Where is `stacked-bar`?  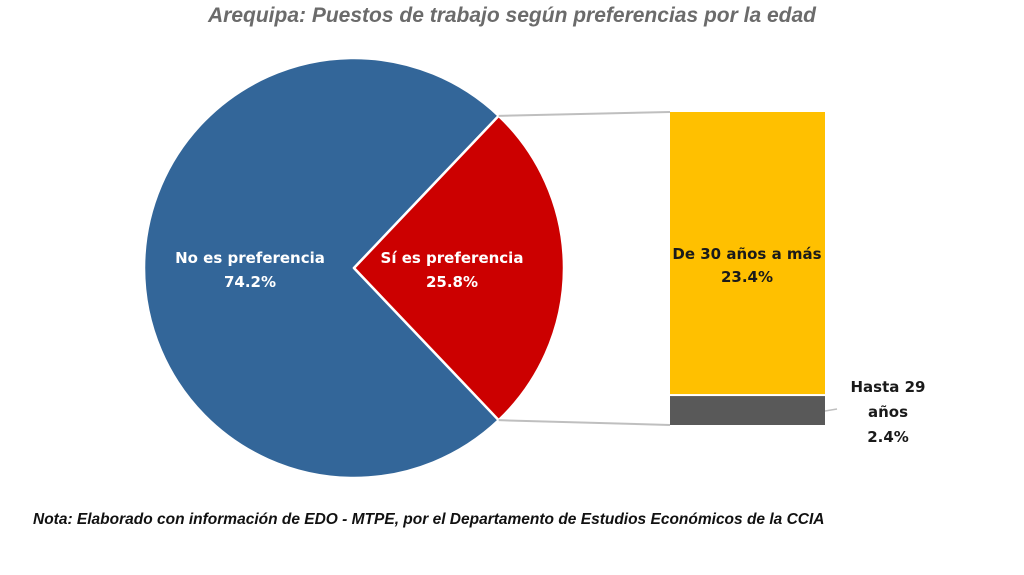 stacked-bar is located at coordinates (747, 268).